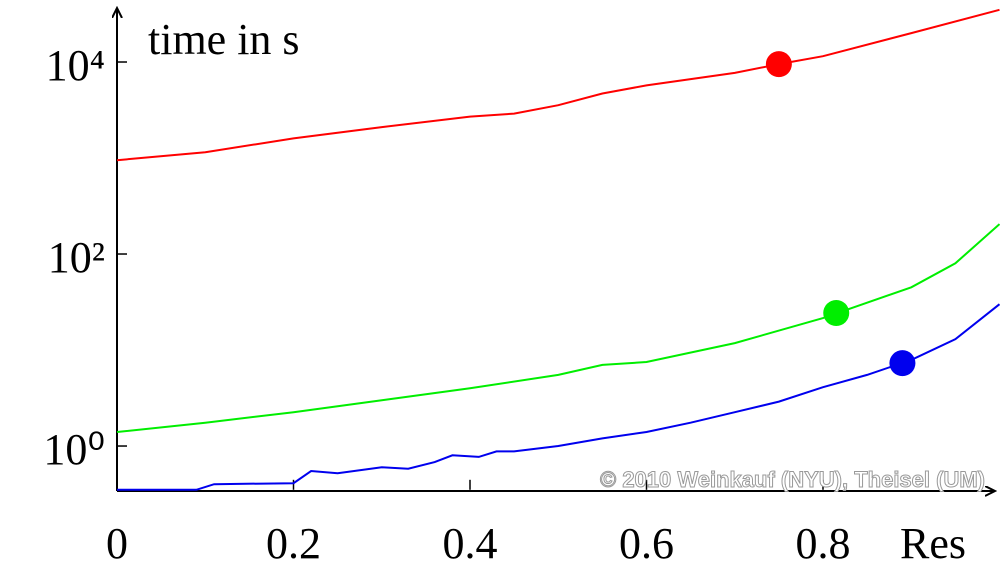 Image resolution: width=1000 pixels, height=570 pixels. Describe the element at coordinates (74, 449) in the screenshot. I see `y-tick-label: 10⁰` at that location.